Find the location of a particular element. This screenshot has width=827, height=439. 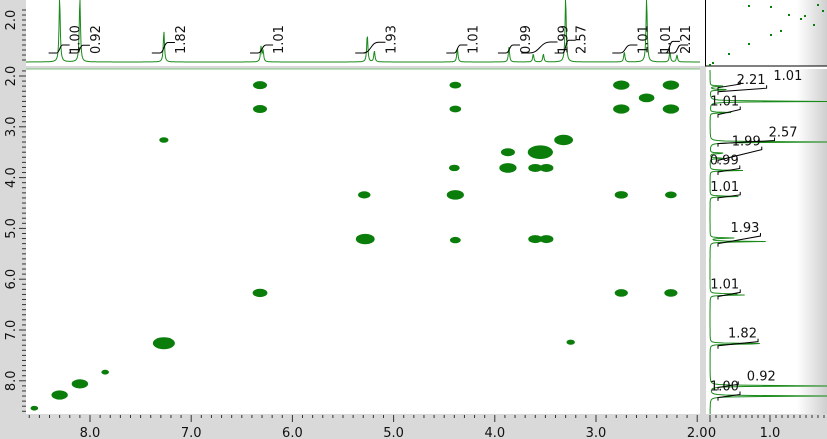

y-tick-label: 5.0 is located at coordinates (11, 228).